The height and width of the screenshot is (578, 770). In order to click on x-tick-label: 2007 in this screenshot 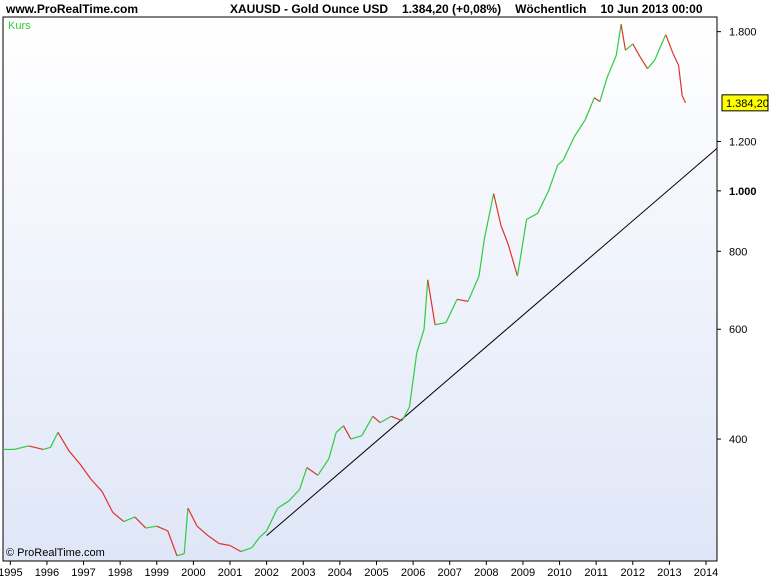, I will do `click(449, 572)`.